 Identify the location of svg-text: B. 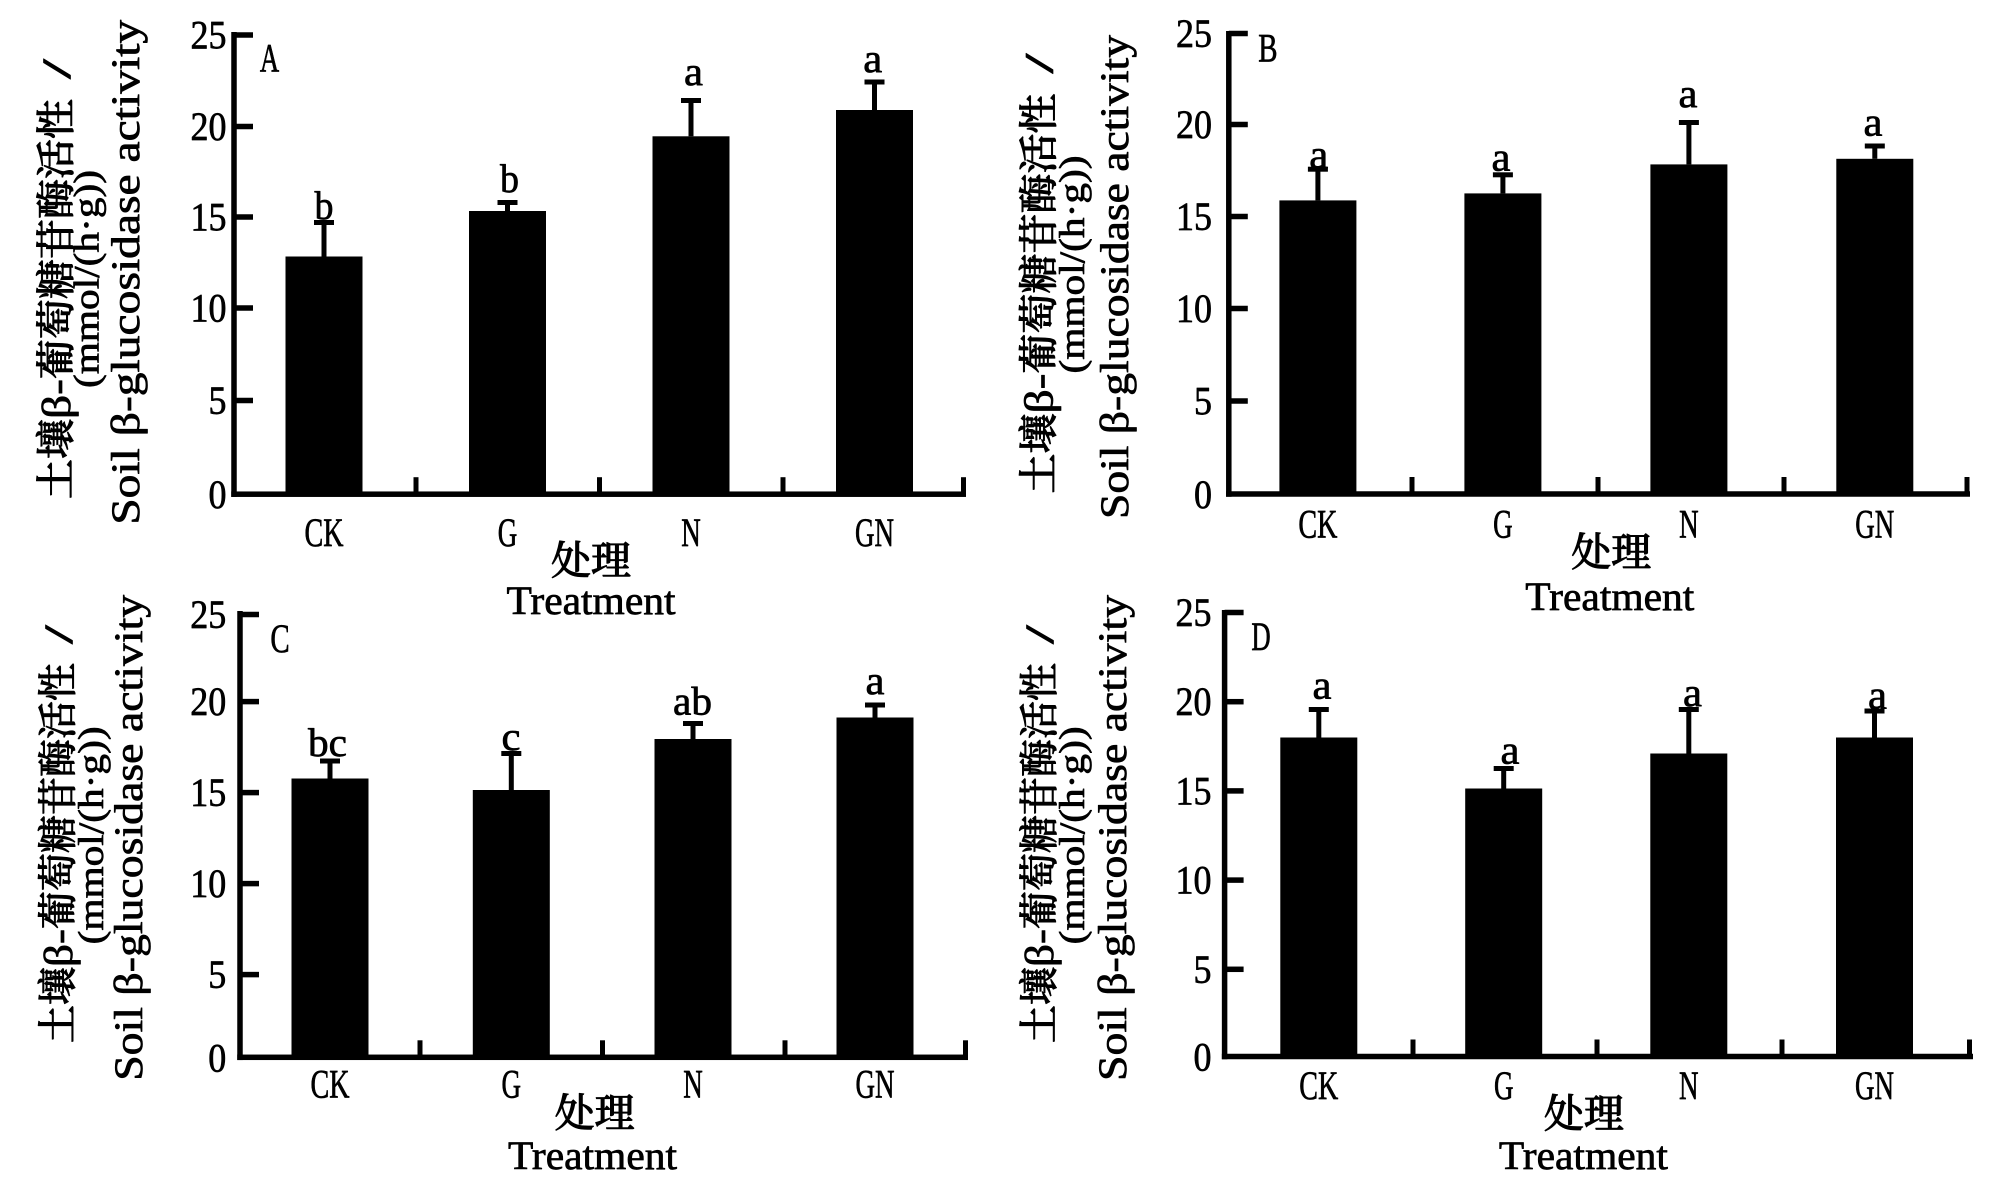
(1267, 48).